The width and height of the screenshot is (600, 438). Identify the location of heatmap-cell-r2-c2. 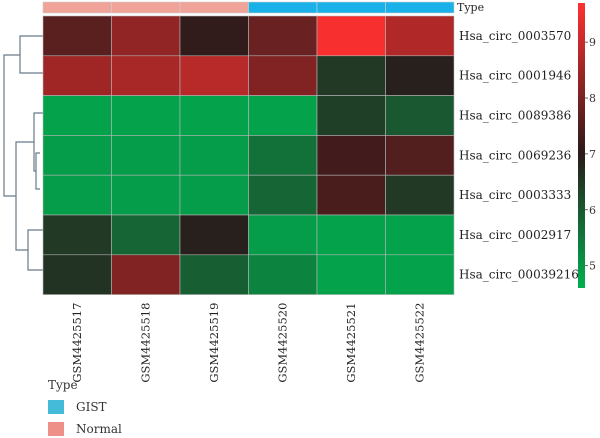
(214, 115).